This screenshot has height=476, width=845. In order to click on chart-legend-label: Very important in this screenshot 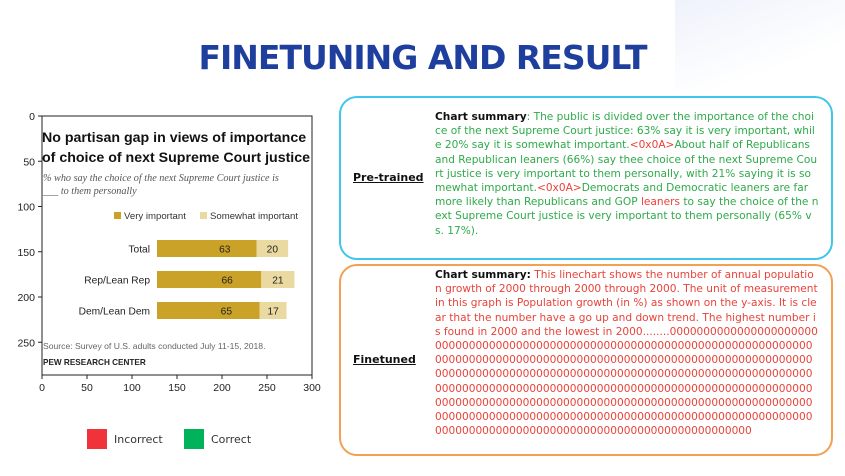, I will do `click(155, 216)`.